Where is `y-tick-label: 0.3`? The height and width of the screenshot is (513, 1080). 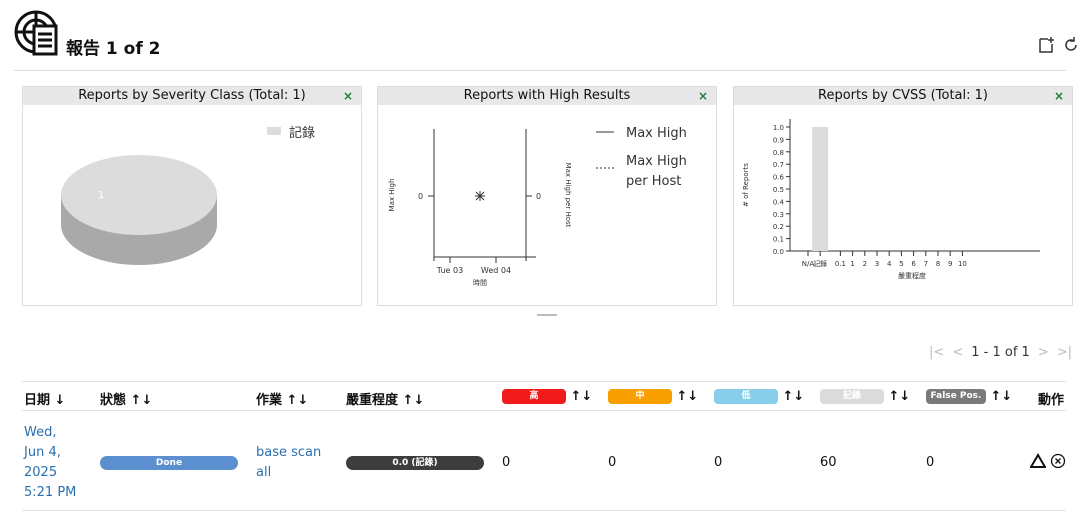 y-tick-label: 0.3 is located at coordinates (778, 215).